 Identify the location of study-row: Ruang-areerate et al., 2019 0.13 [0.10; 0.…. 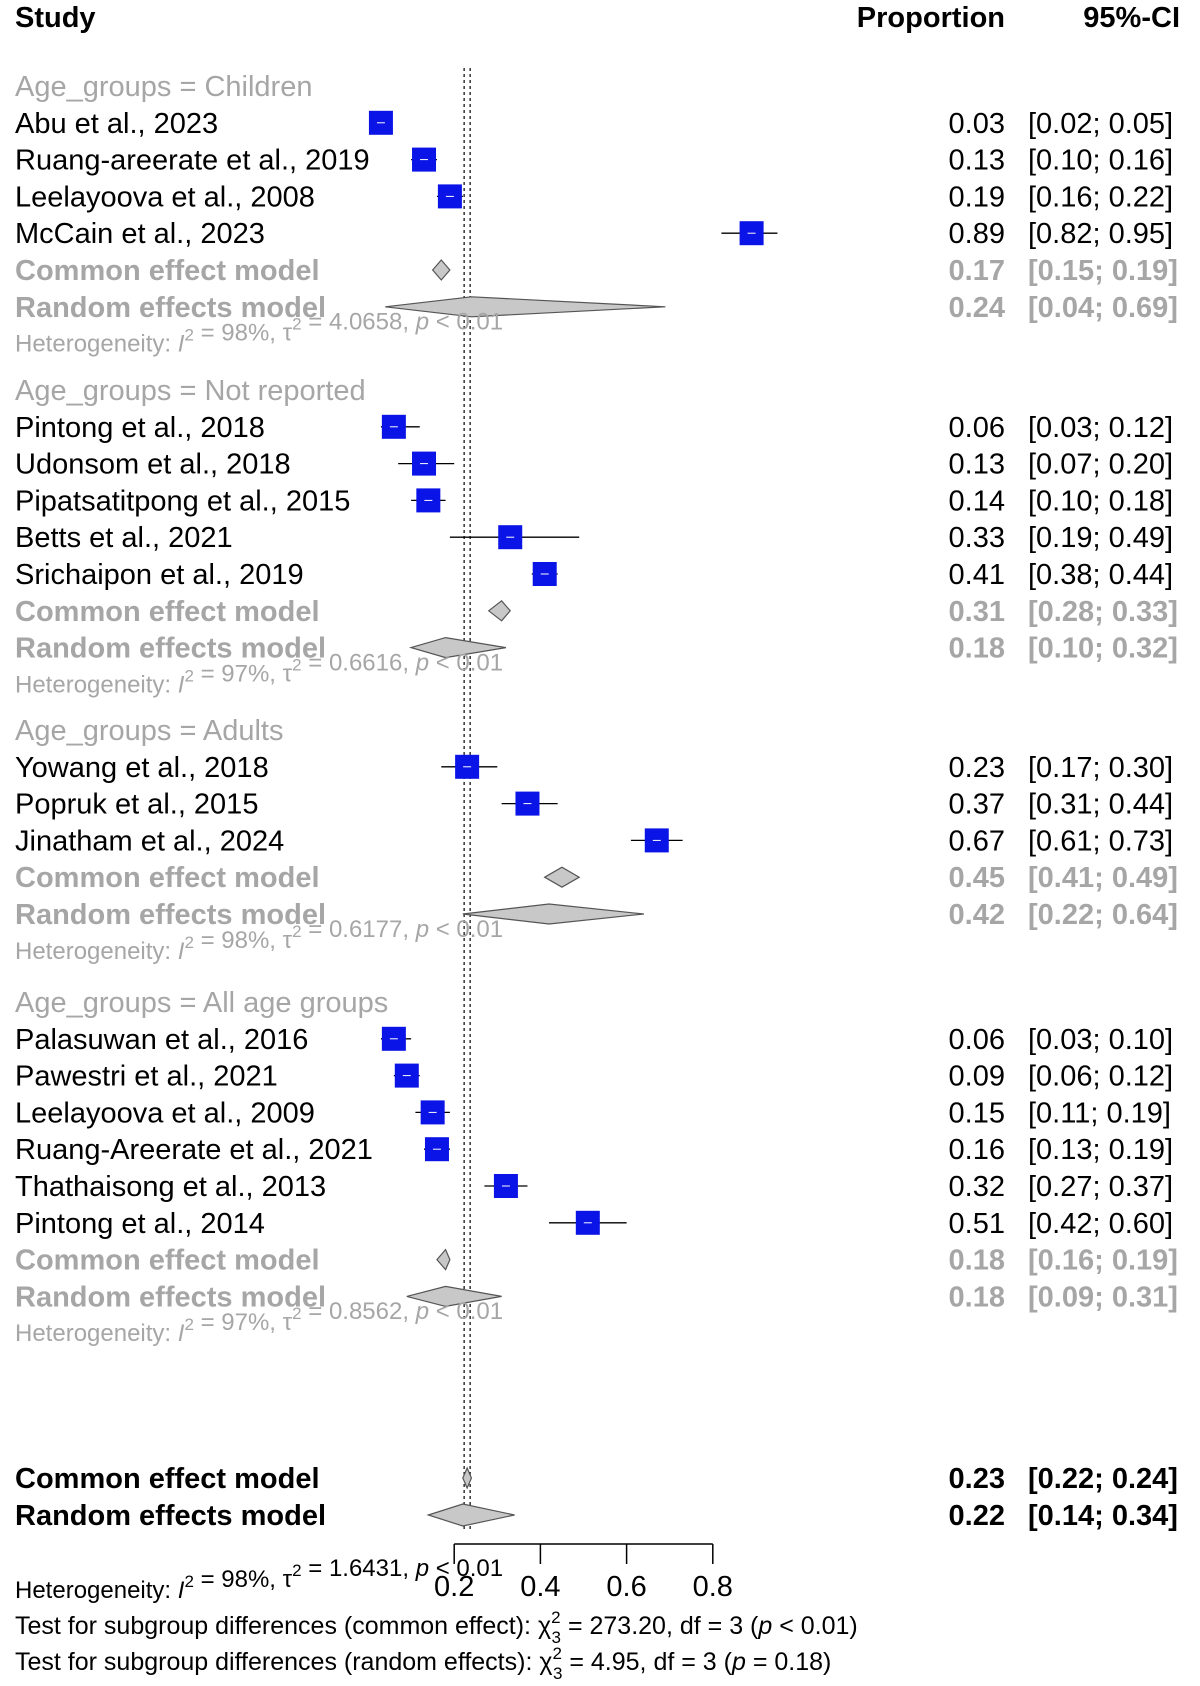
(594, 161).